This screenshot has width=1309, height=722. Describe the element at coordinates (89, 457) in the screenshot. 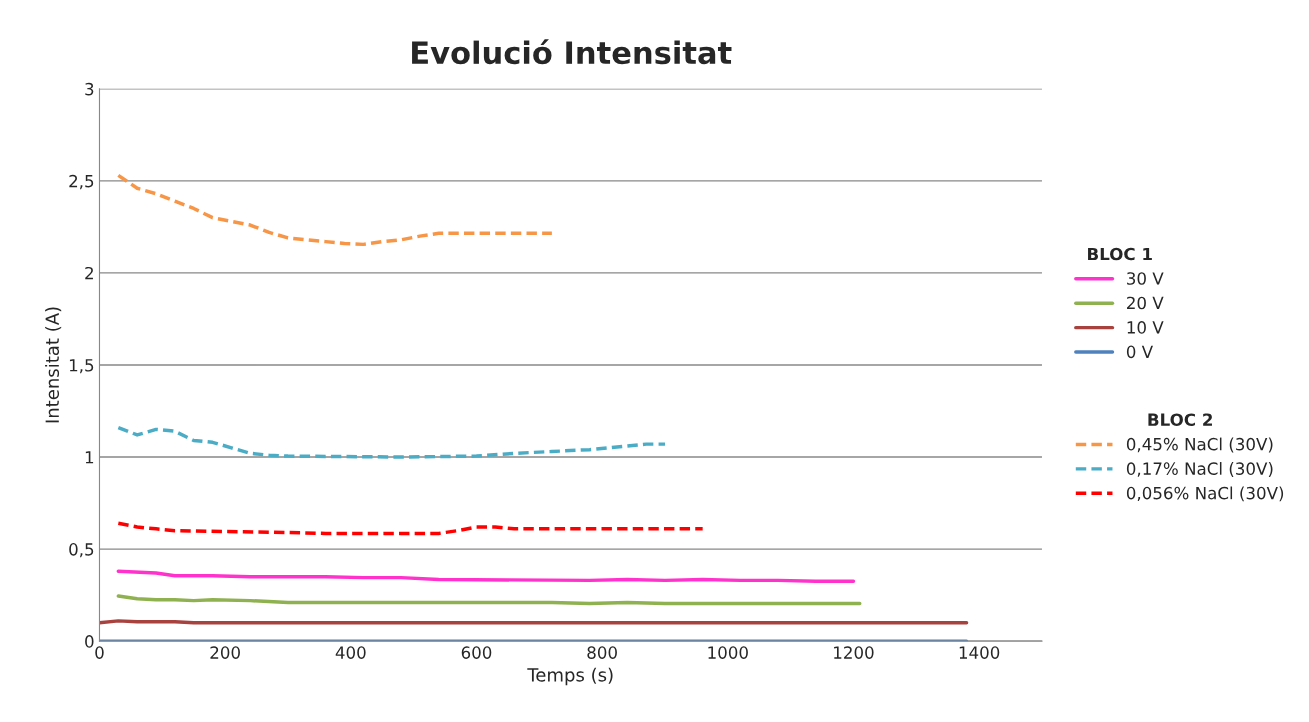

I see `y-tick-label: 1` at that location.